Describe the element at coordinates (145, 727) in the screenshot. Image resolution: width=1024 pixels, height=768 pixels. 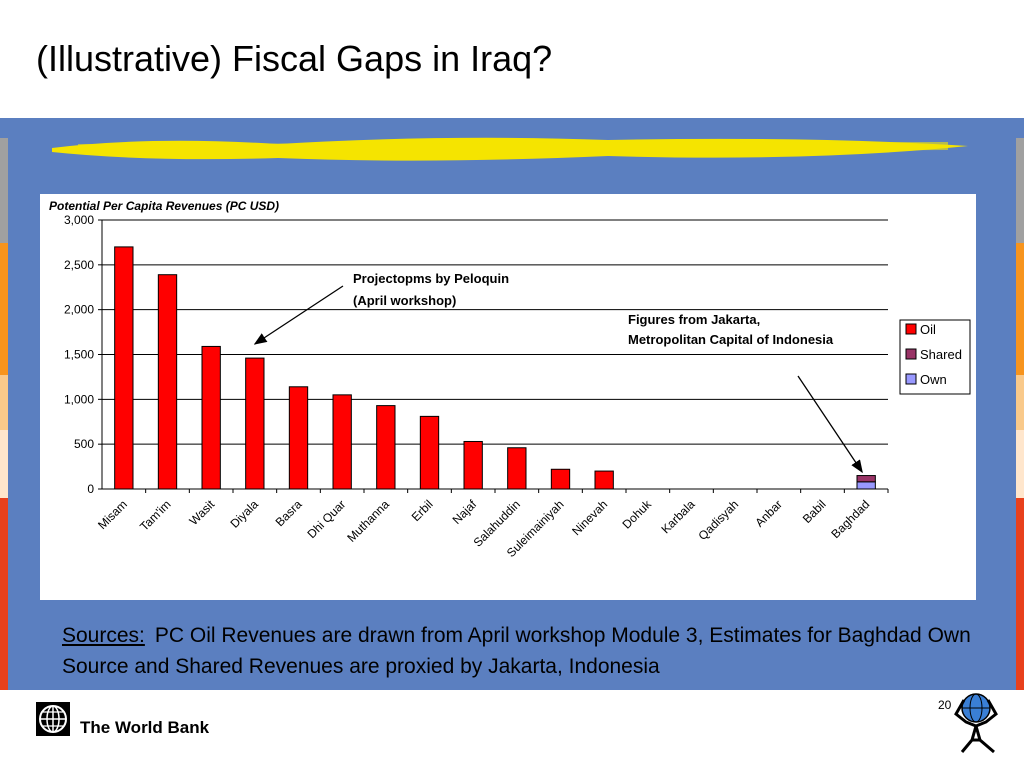
I see `world-bank-brand: The World Bank` at that location.